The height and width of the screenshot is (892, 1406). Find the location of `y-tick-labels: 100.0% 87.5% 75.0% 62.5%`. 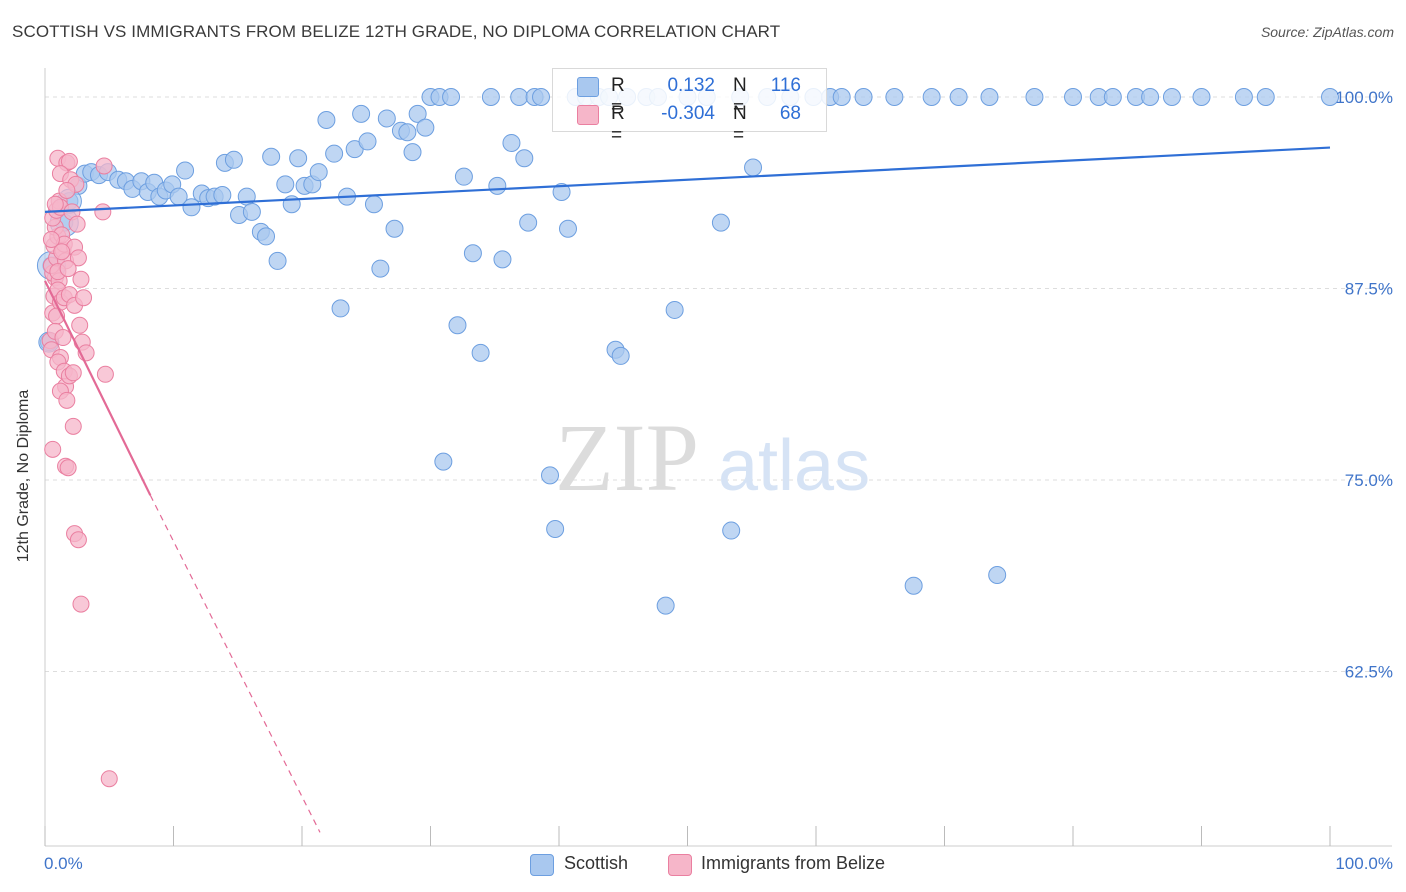

y-tick-labels: 100.0% 87.5% 75.0% 62.5% is located at coordinates (1364, 385).